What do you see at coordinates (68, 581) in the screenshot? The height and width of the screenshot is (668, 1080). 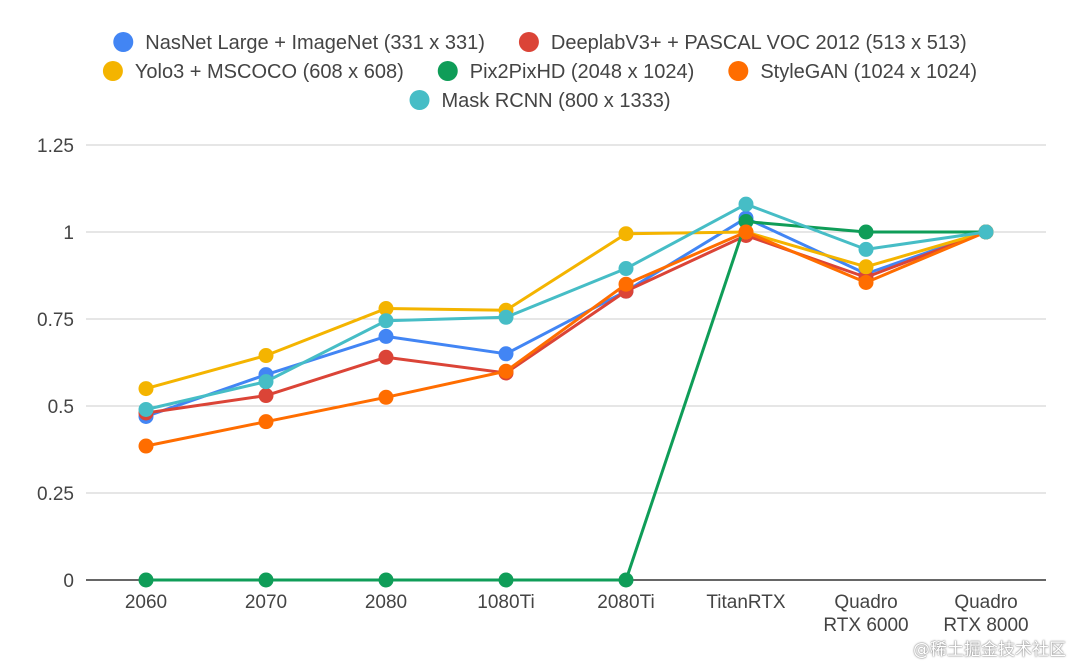 I see `y-tick-label: 0` at bounding box center [68, 581].